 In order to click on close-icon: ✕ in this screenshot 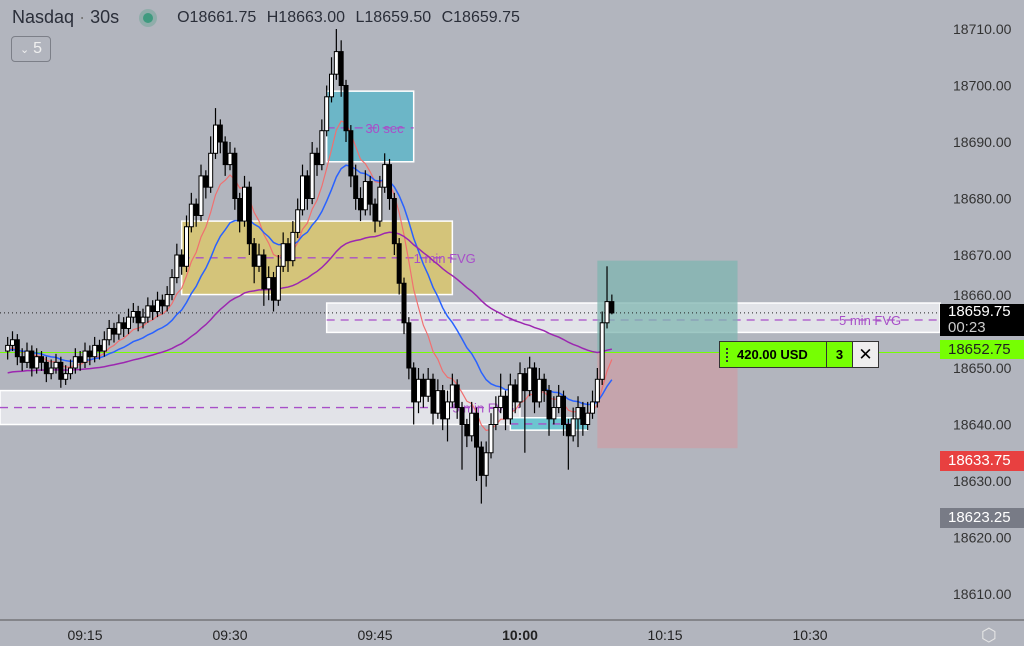, I will do `click(865, 354)`.